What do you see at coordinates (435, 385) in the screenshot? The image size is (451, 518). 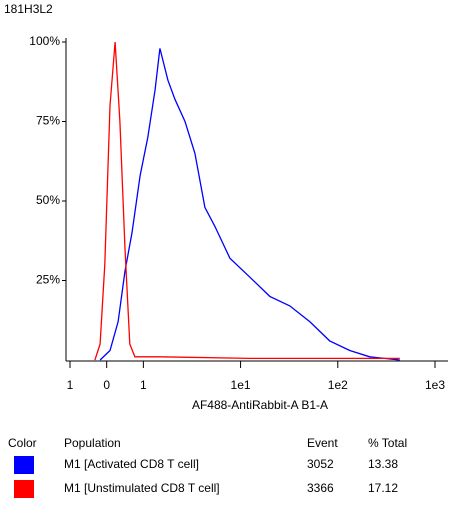 I see `x-tick-label: 1e3` at bounding box center [435, 385].